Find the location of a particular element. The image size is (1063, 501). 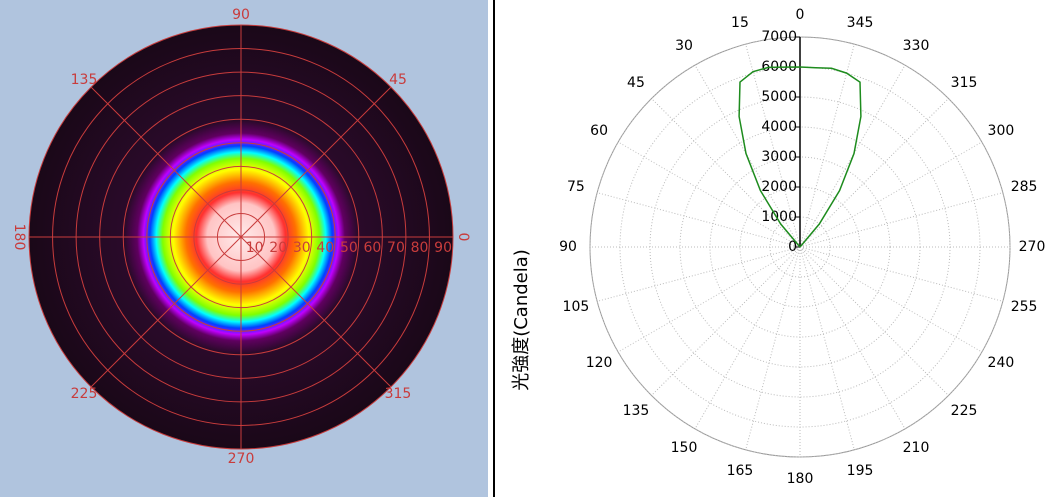

theta-tick-label: 285 is located at coordinates (1024, 187).